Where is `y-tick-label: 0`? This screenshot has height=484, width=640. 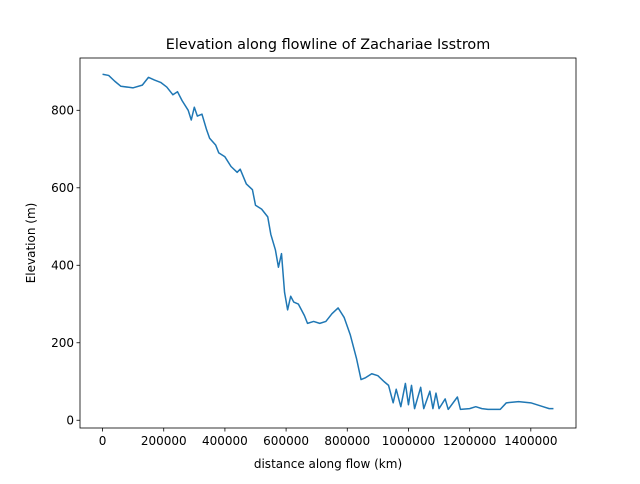 y-tick-label: 0 is located at coordinates (70, 420).